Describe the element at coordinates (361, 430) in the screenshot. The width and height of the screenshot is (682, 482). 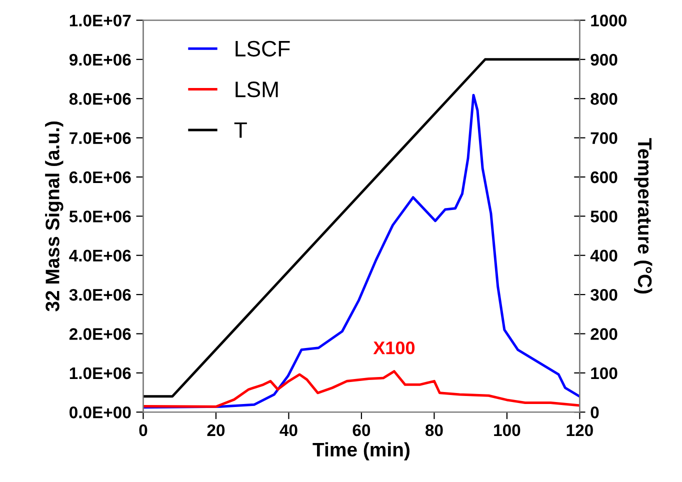
I see `x-tick-label: 60` at that location.